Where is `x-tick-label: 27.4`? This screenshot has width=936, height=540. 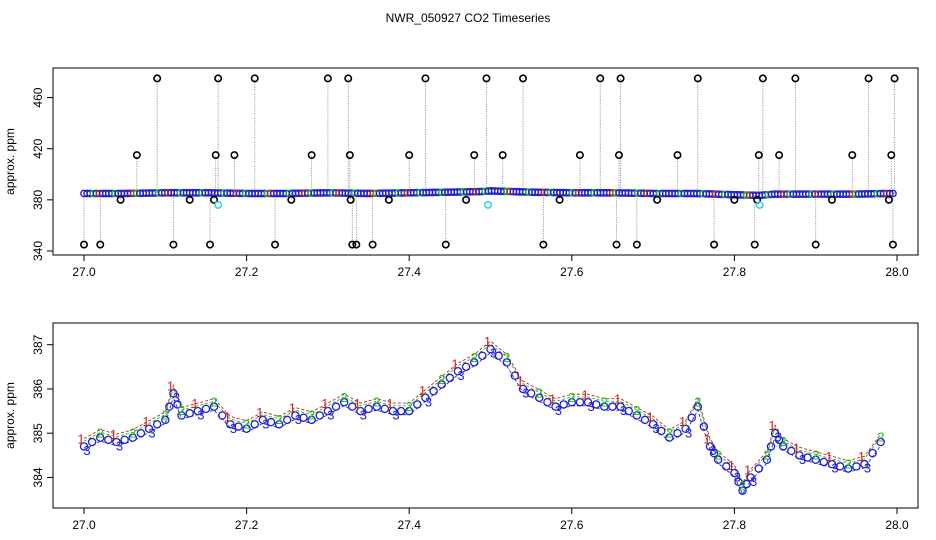 x-tick-label: 27.4 is located at coordinates (410, 525).